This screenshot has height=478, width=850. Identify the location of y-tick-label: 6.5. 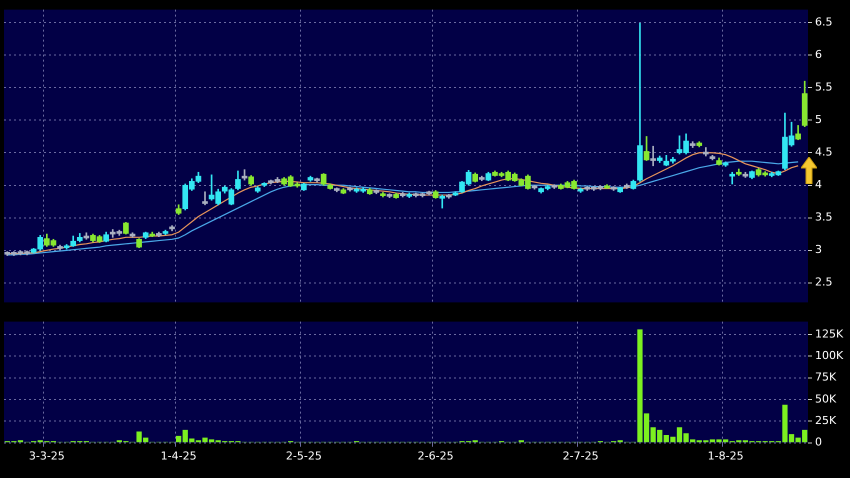
(823, 21).